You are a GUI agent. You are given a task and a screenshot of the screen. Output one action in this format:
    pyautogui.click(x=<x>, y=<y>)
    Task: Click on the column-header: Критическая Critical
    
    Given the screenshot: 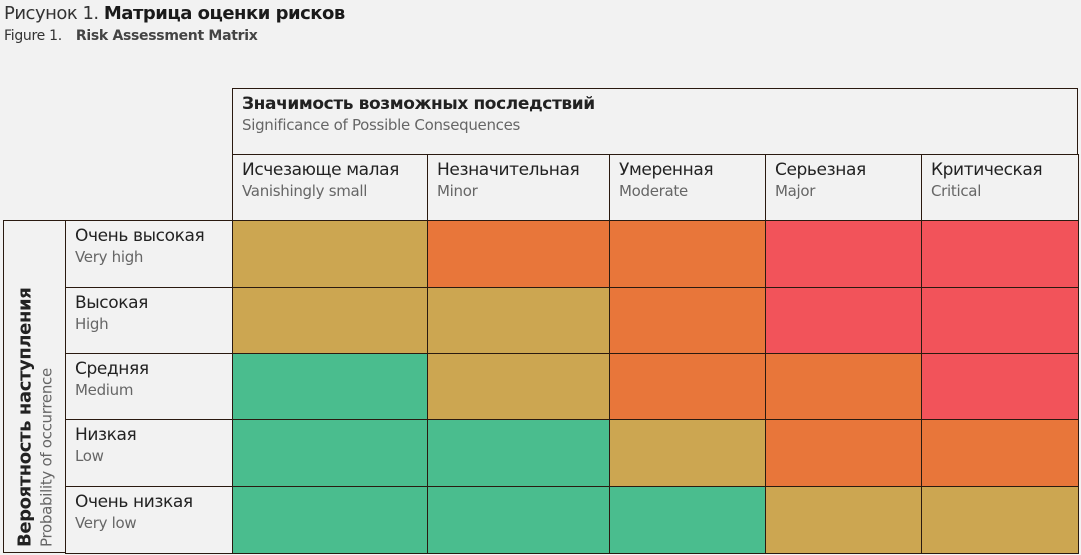 What is the action you would take?
    pyautogui.click(x=1000, y=187)
    